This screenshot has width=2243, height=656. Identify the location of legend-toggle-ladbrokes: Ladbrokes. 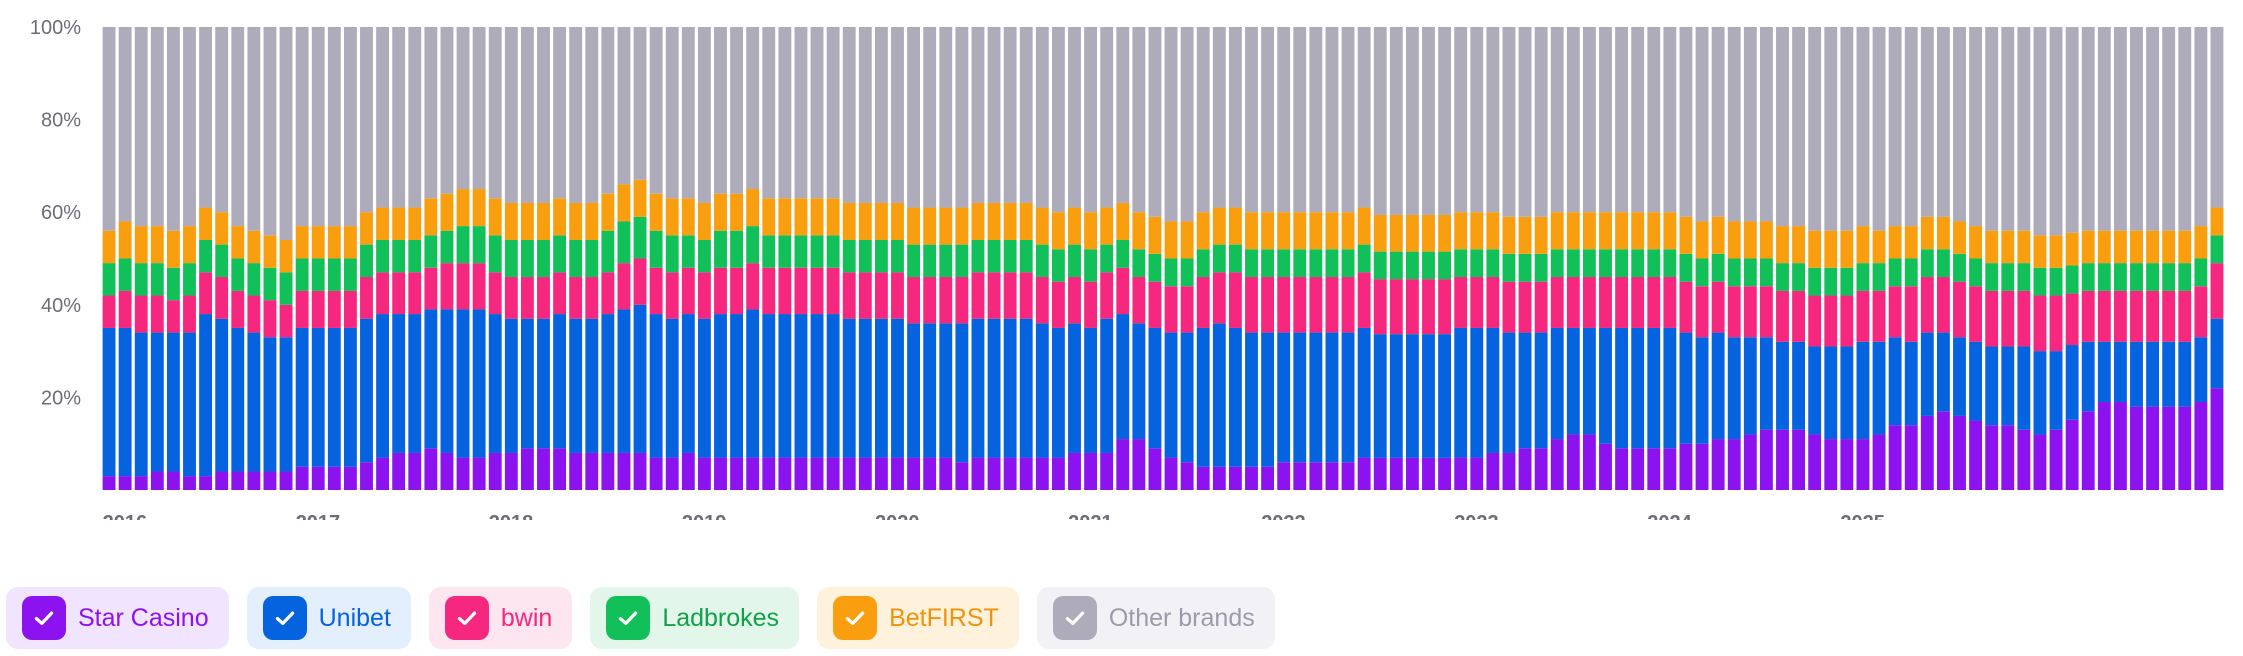
(695, 618).